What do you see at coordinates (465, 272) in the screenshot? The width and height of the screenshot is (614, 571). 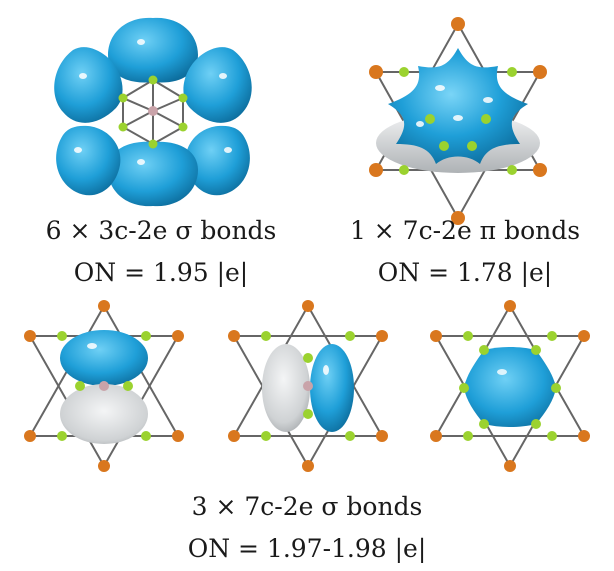 I see `caption-pi-on: ON = 1.78 |e|` at bounding box center [465, 272].